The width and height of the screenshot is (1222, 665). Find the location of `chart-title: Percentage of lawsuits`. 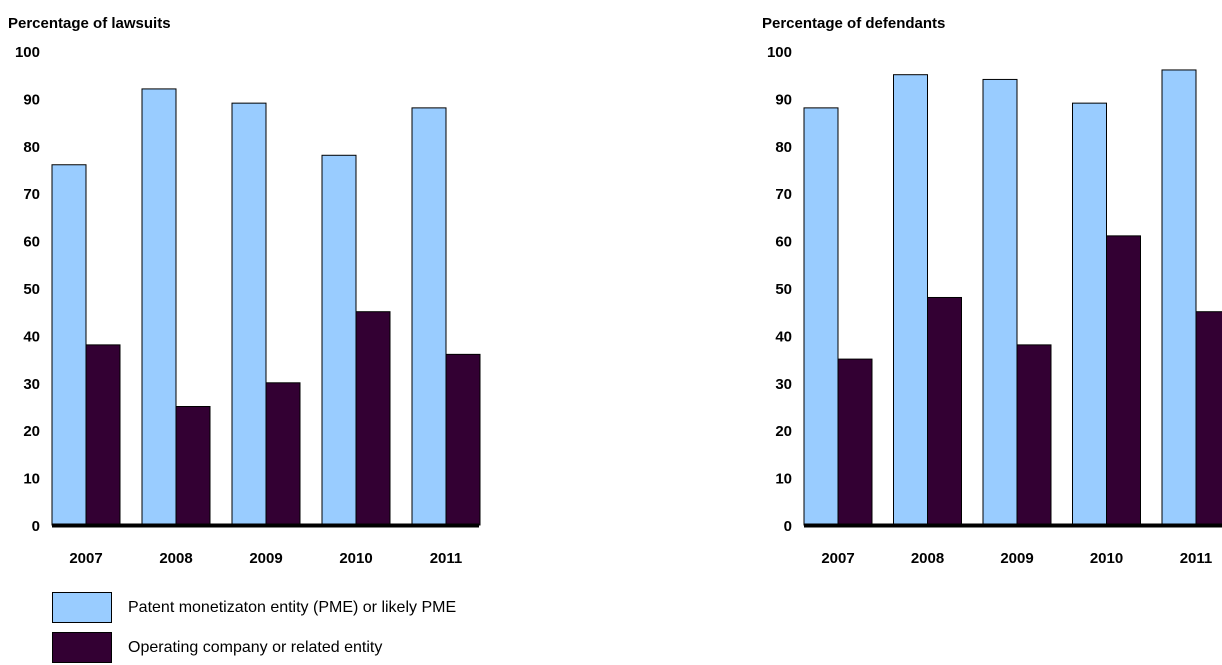

chart-title: Percentage of lawsuits is located at coordinates (89, 23).